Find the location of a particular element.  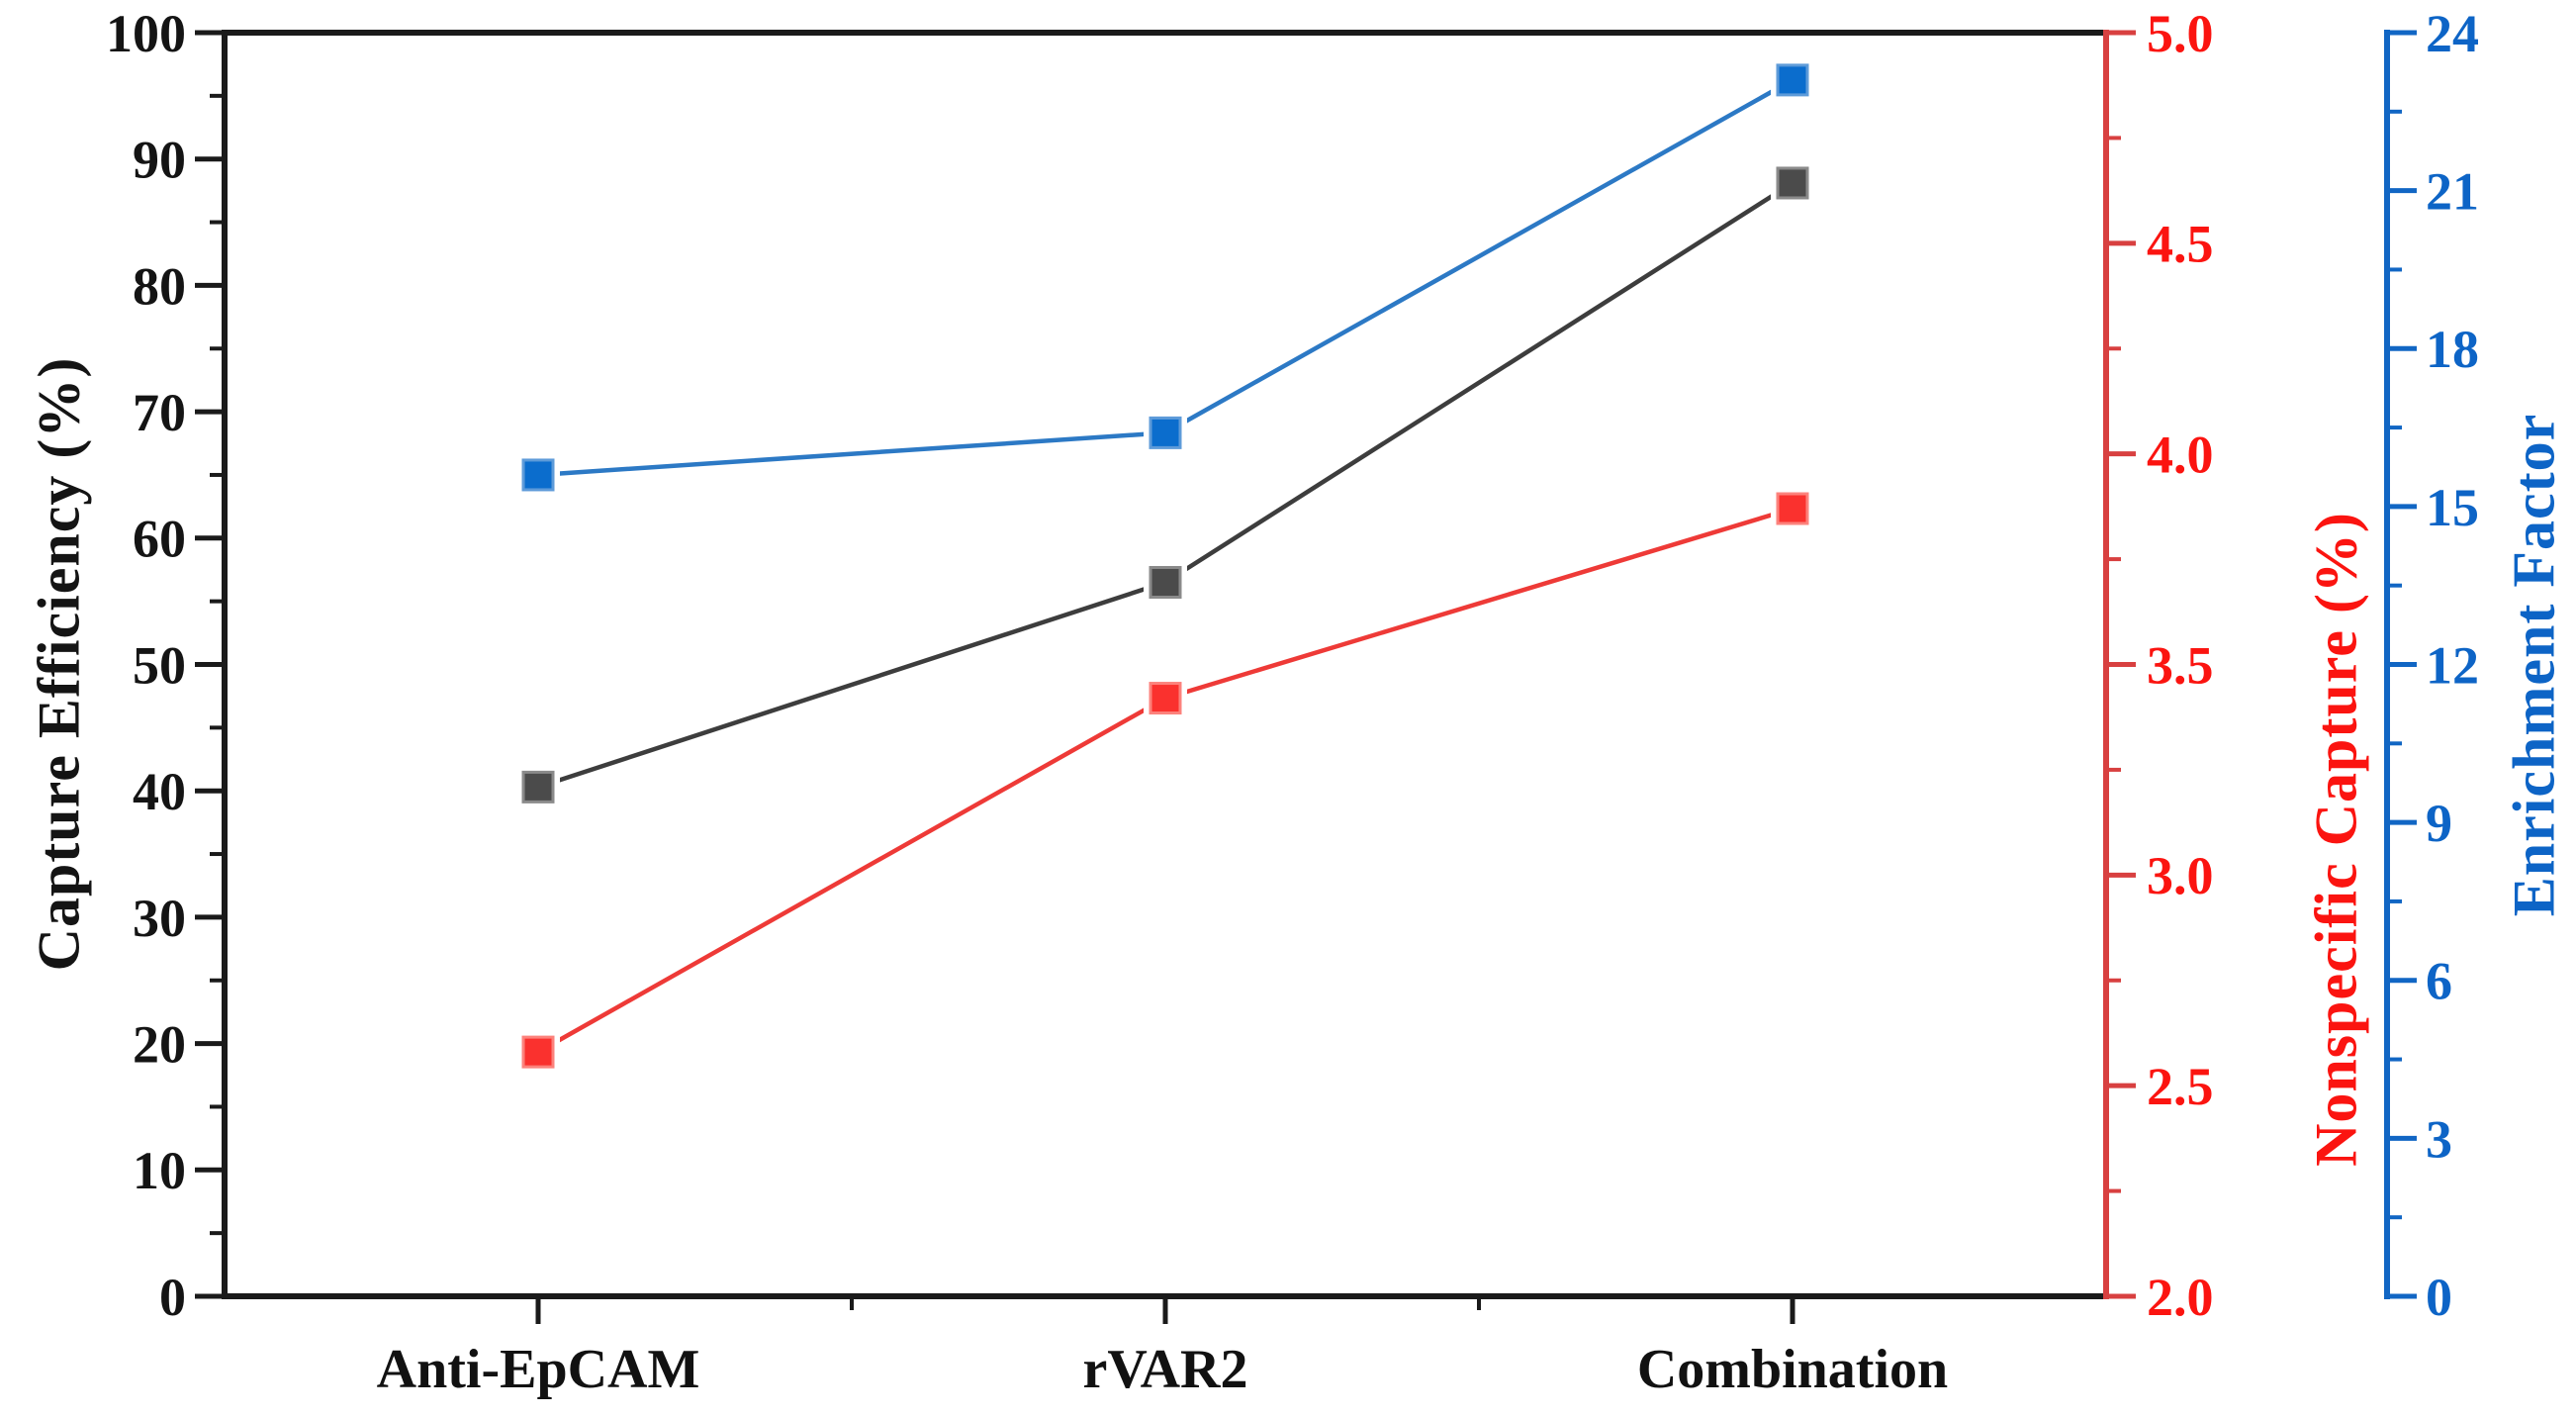

y-axis-title-right-blue: Enrichment Factor is located at coordinates (2534, 665).